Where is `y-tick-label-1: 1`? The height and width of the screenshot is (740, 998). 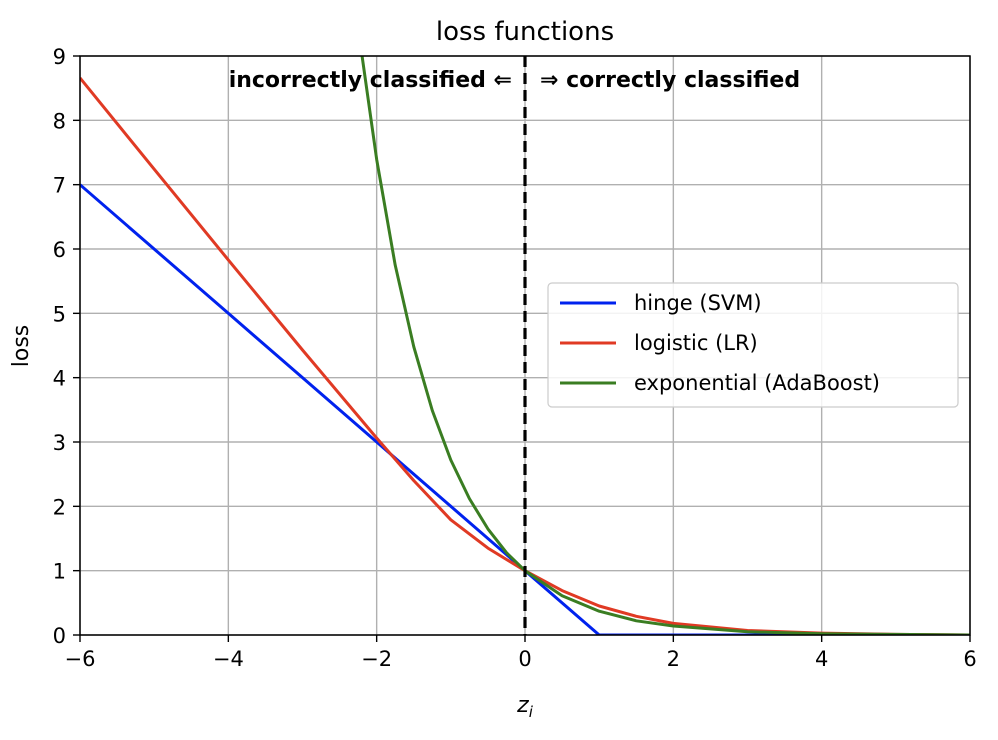
y-tick-label-1: 1 is located at coordinates (59, 572).